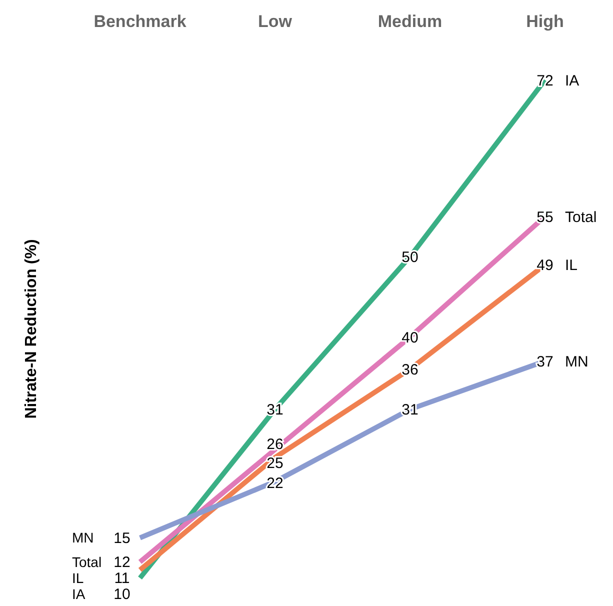 This screenshot has height=606, width=613. Describe the element at coordinates (31, 329) in the screenshot. I see `y-axis-title: Nitrate-N Reduction (%)` at that location.